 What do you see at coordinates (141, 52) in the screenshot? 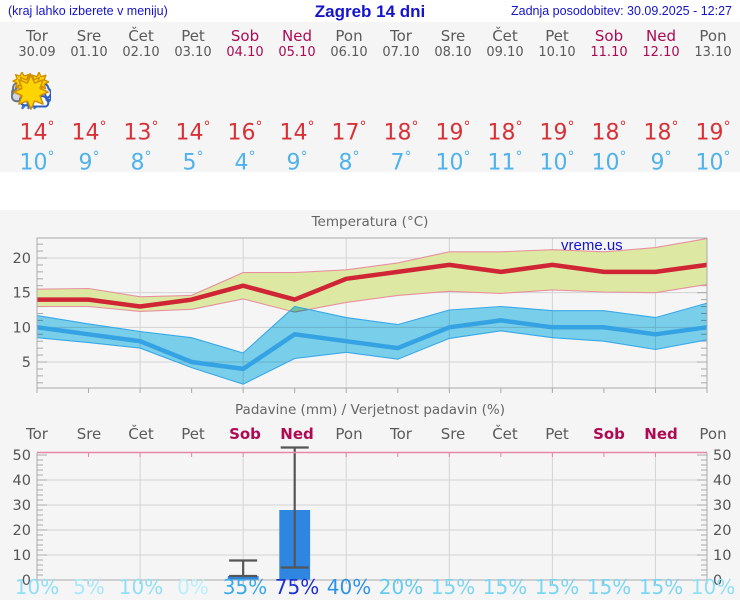
I see `day-date: 02.10` at bounding box center [141, 52].